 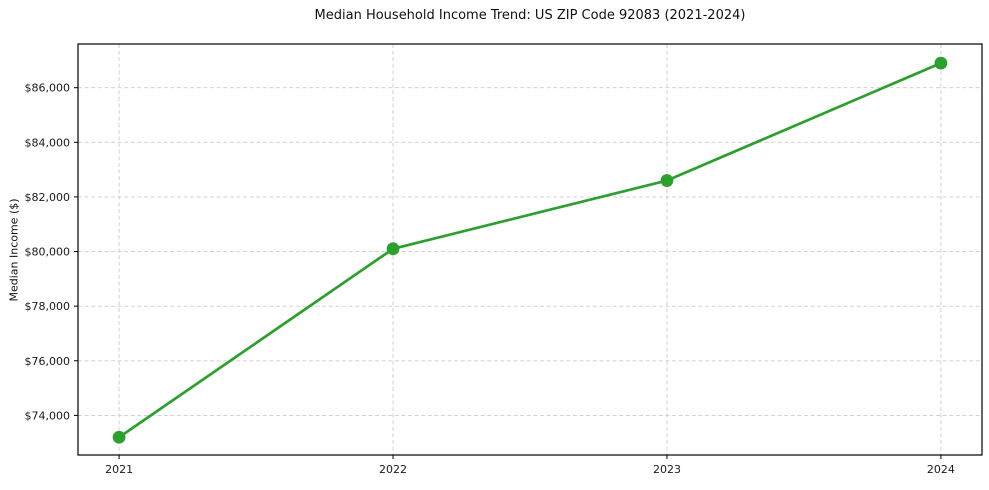 I want to click on y-tick-label: $86,000, so click(x=48, y=88).